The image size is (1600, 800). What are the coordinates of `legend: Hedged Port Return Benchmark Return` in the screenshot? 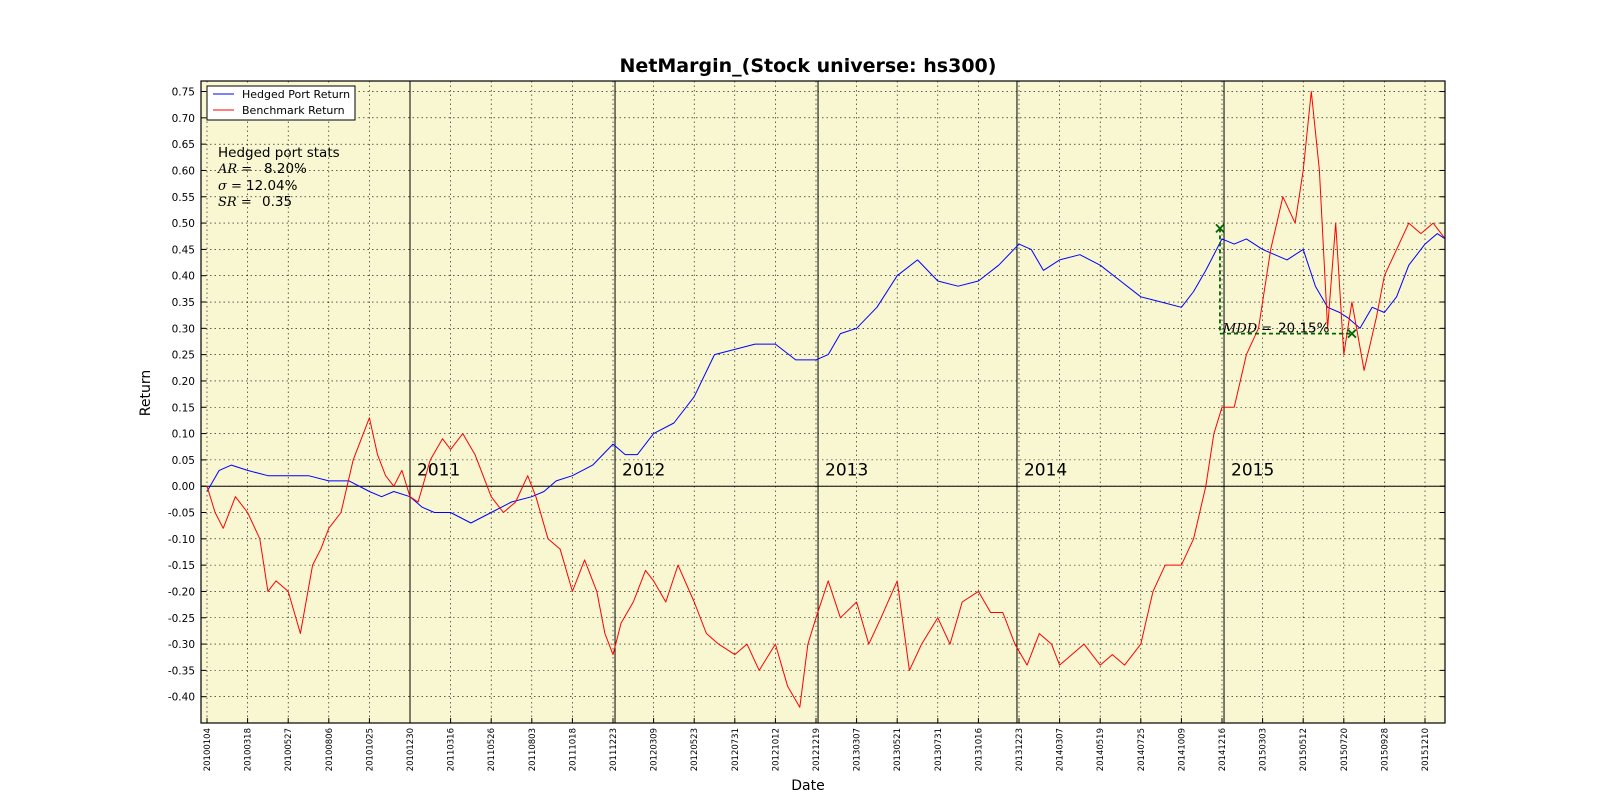 It's located at (281, 103).